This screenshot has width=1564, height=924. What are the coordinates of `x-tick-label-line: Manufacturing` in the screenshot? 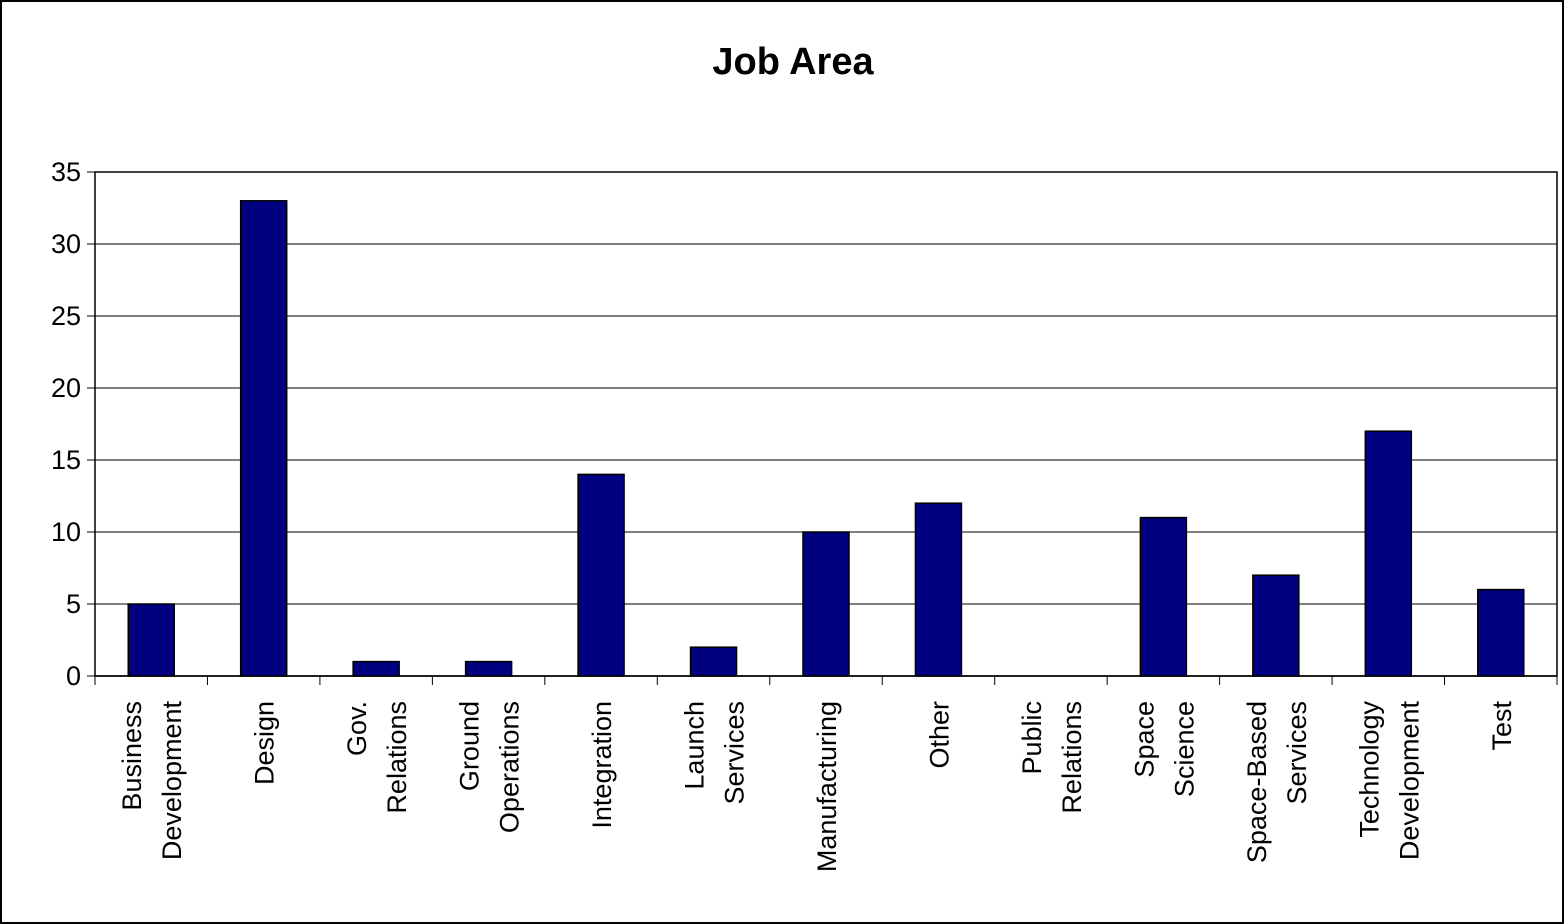 It's located at (827, 786).